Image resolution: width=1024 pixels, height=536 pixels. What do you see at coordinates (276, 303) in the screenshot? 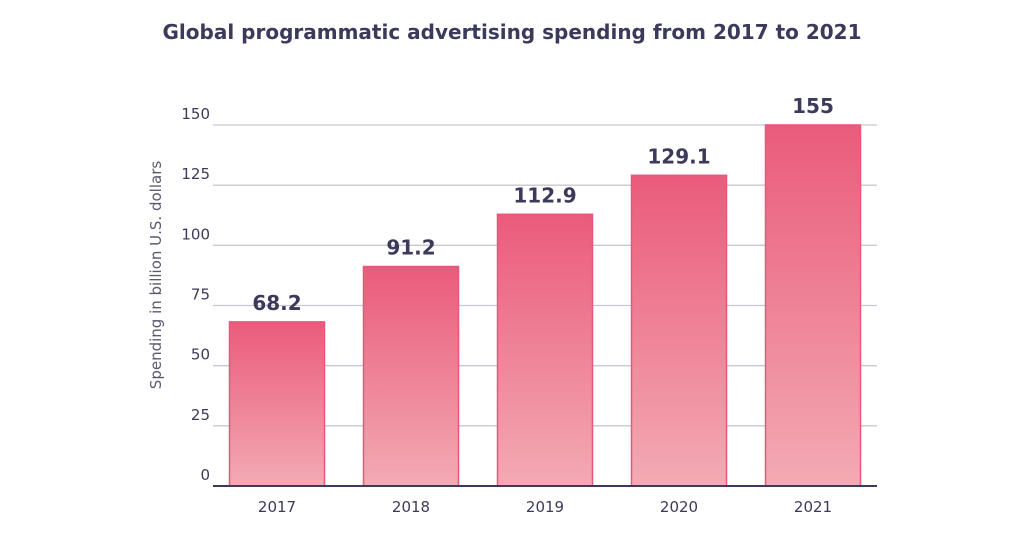
I see `data-label-2017: 68.2` at bounding box center [276, 303].